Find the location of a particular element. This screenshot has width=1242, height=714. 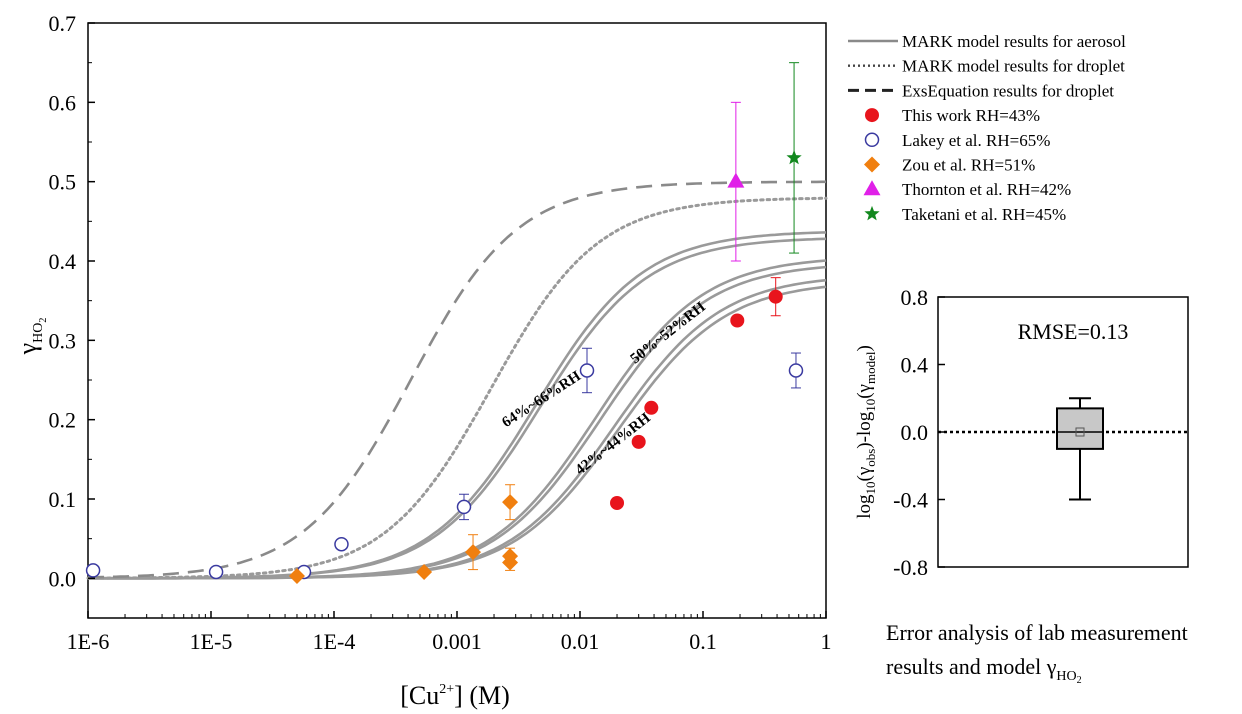

y-tick-label: 0.4 is located at coordinates (63, 261).